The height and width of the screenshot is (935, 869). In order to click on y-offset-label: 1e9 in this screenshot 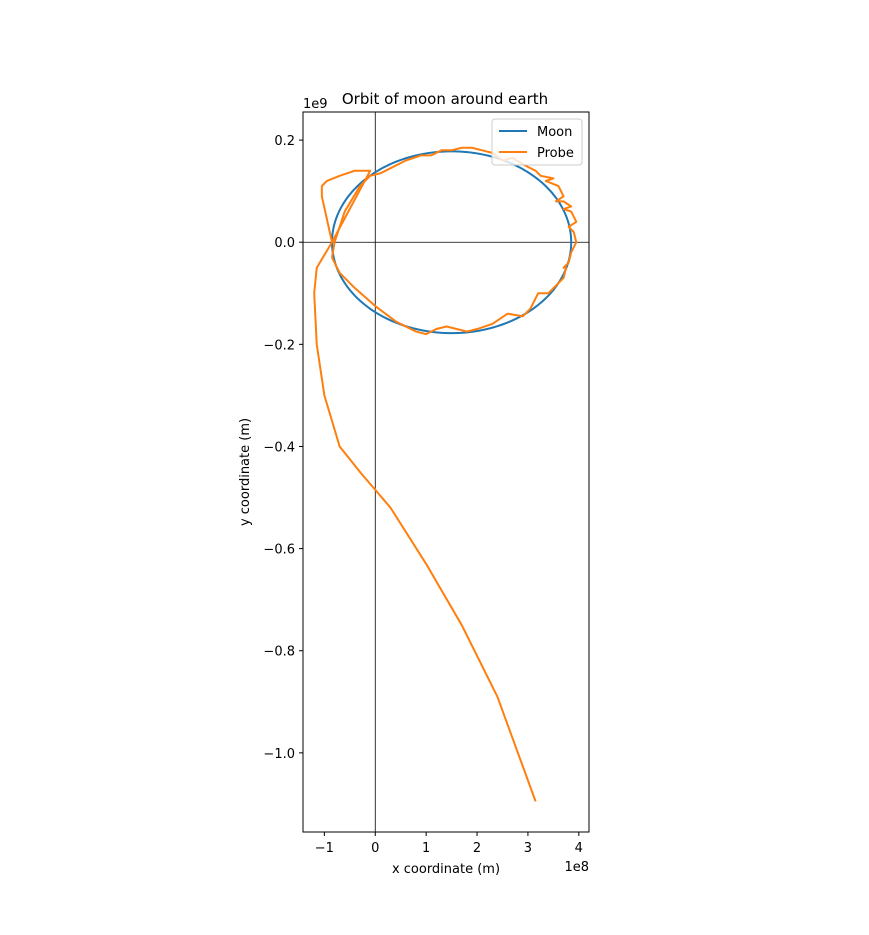, I will do `click(315, 104)`.